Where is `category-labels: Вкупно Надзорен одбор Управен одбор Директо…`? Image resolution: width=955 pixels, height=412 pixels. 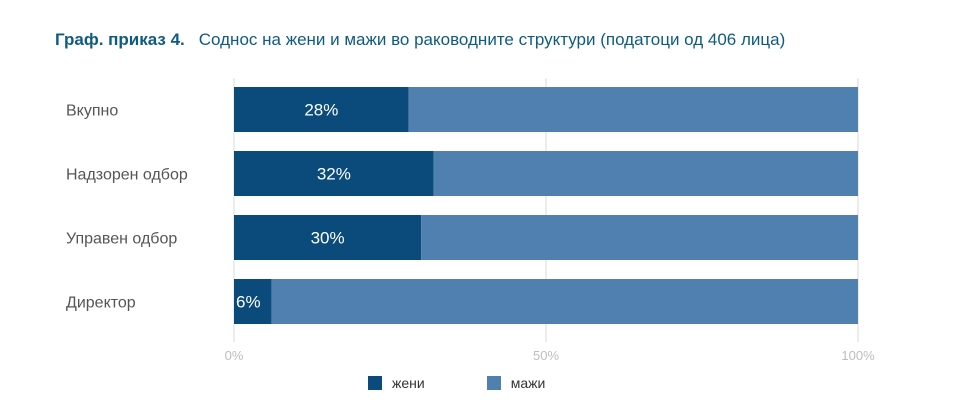
category-labels: Вкупно Надзорен одбор Управен одбор Директо… is located at coordinates (127, 207).